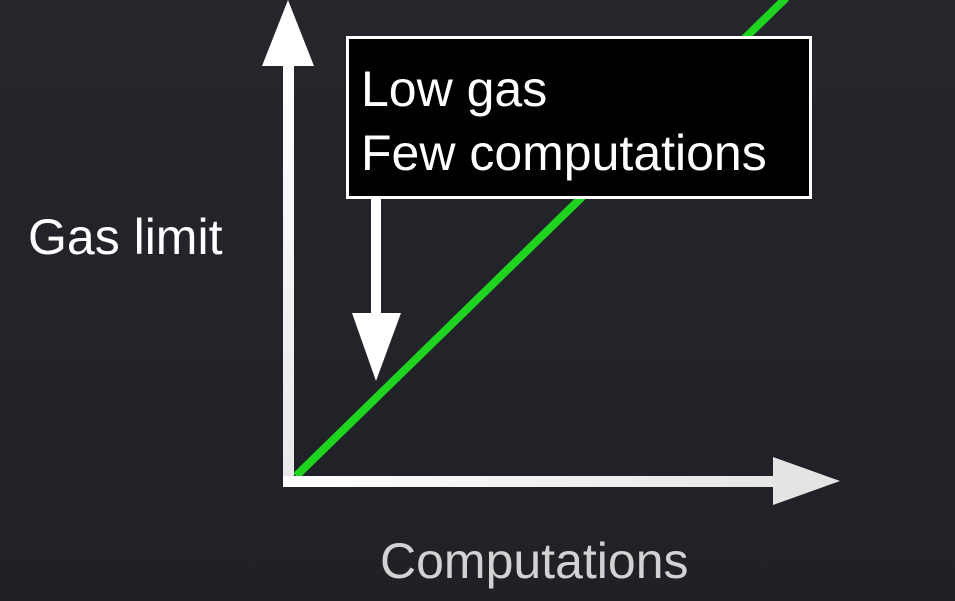  I want to click on x-axis-arrowhead, so click(806, 481).